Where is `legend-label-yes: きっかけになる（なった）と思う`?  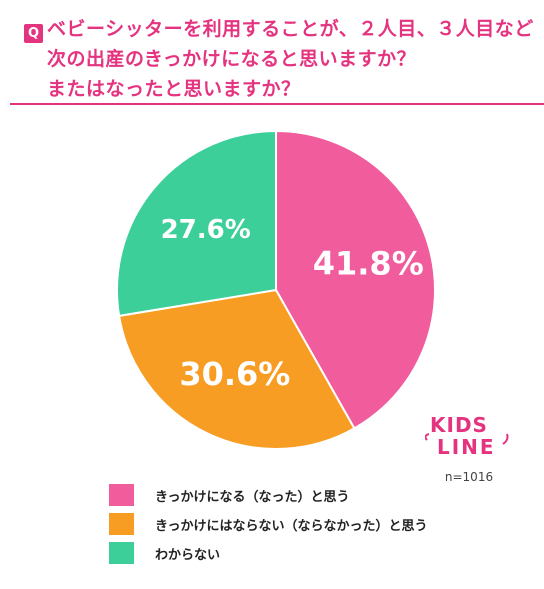
legend-label-yes: きっかけになる（なった）と思う is located at coordinates (252, 497).